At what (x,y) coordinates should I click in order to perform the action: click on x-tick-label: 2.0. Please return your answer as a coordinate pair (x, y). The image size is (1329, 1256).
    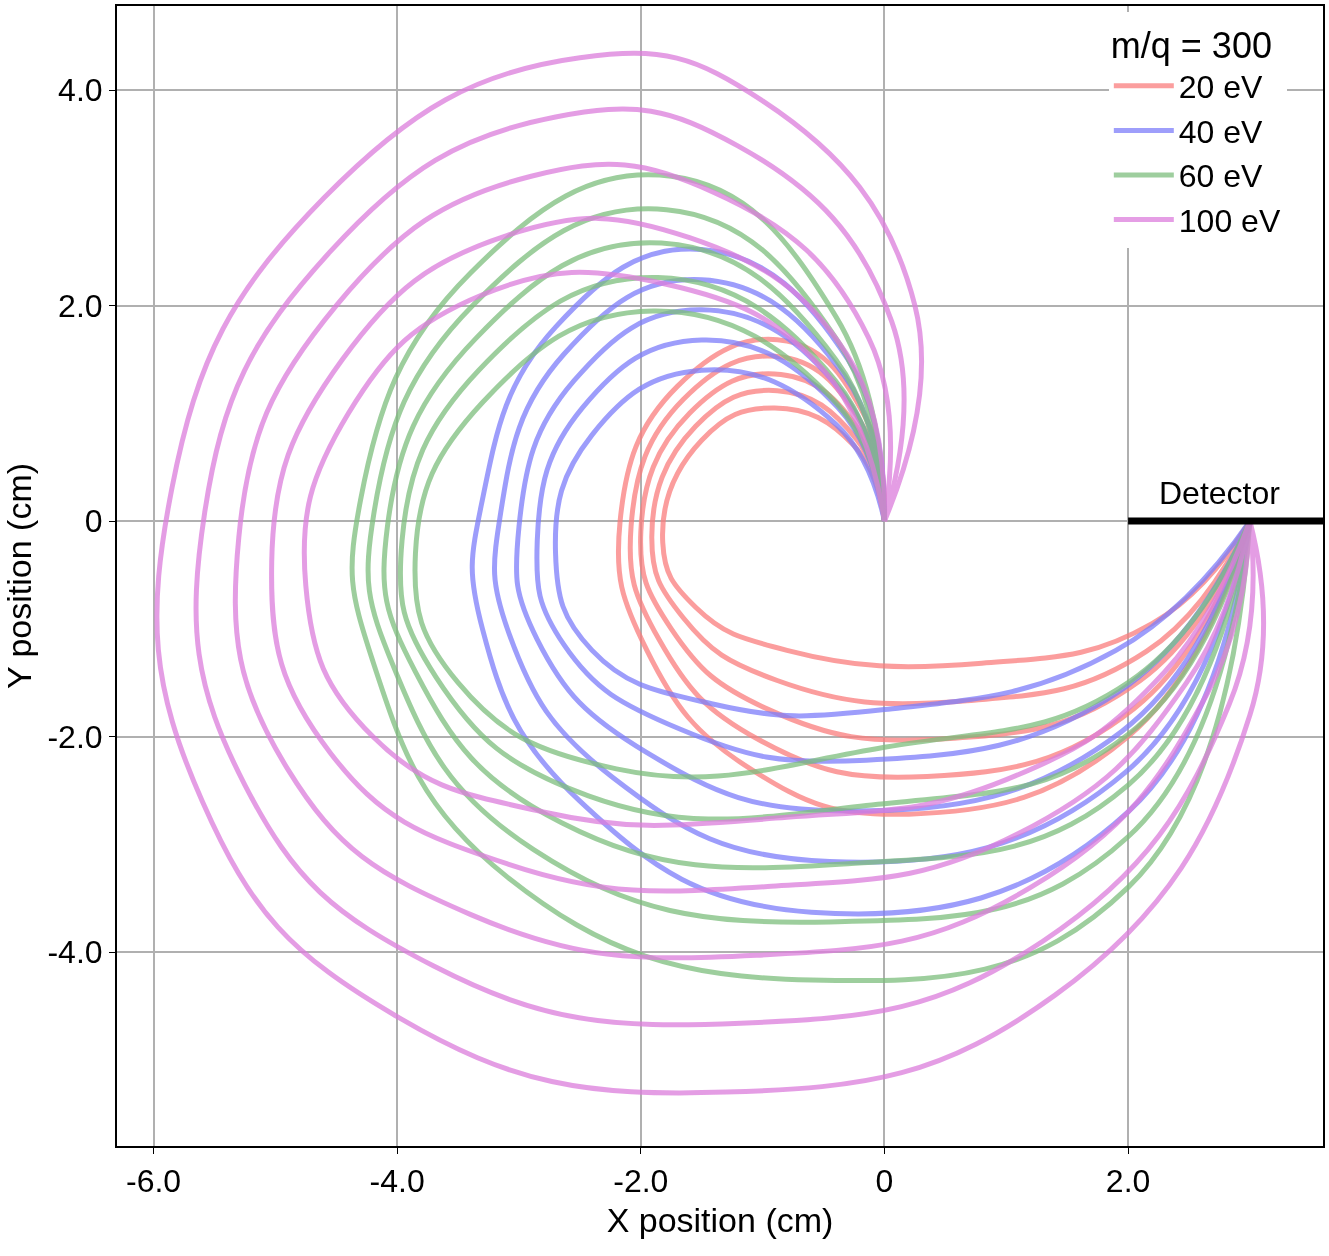
    Looking at the image, I should click on (1128, 1181).